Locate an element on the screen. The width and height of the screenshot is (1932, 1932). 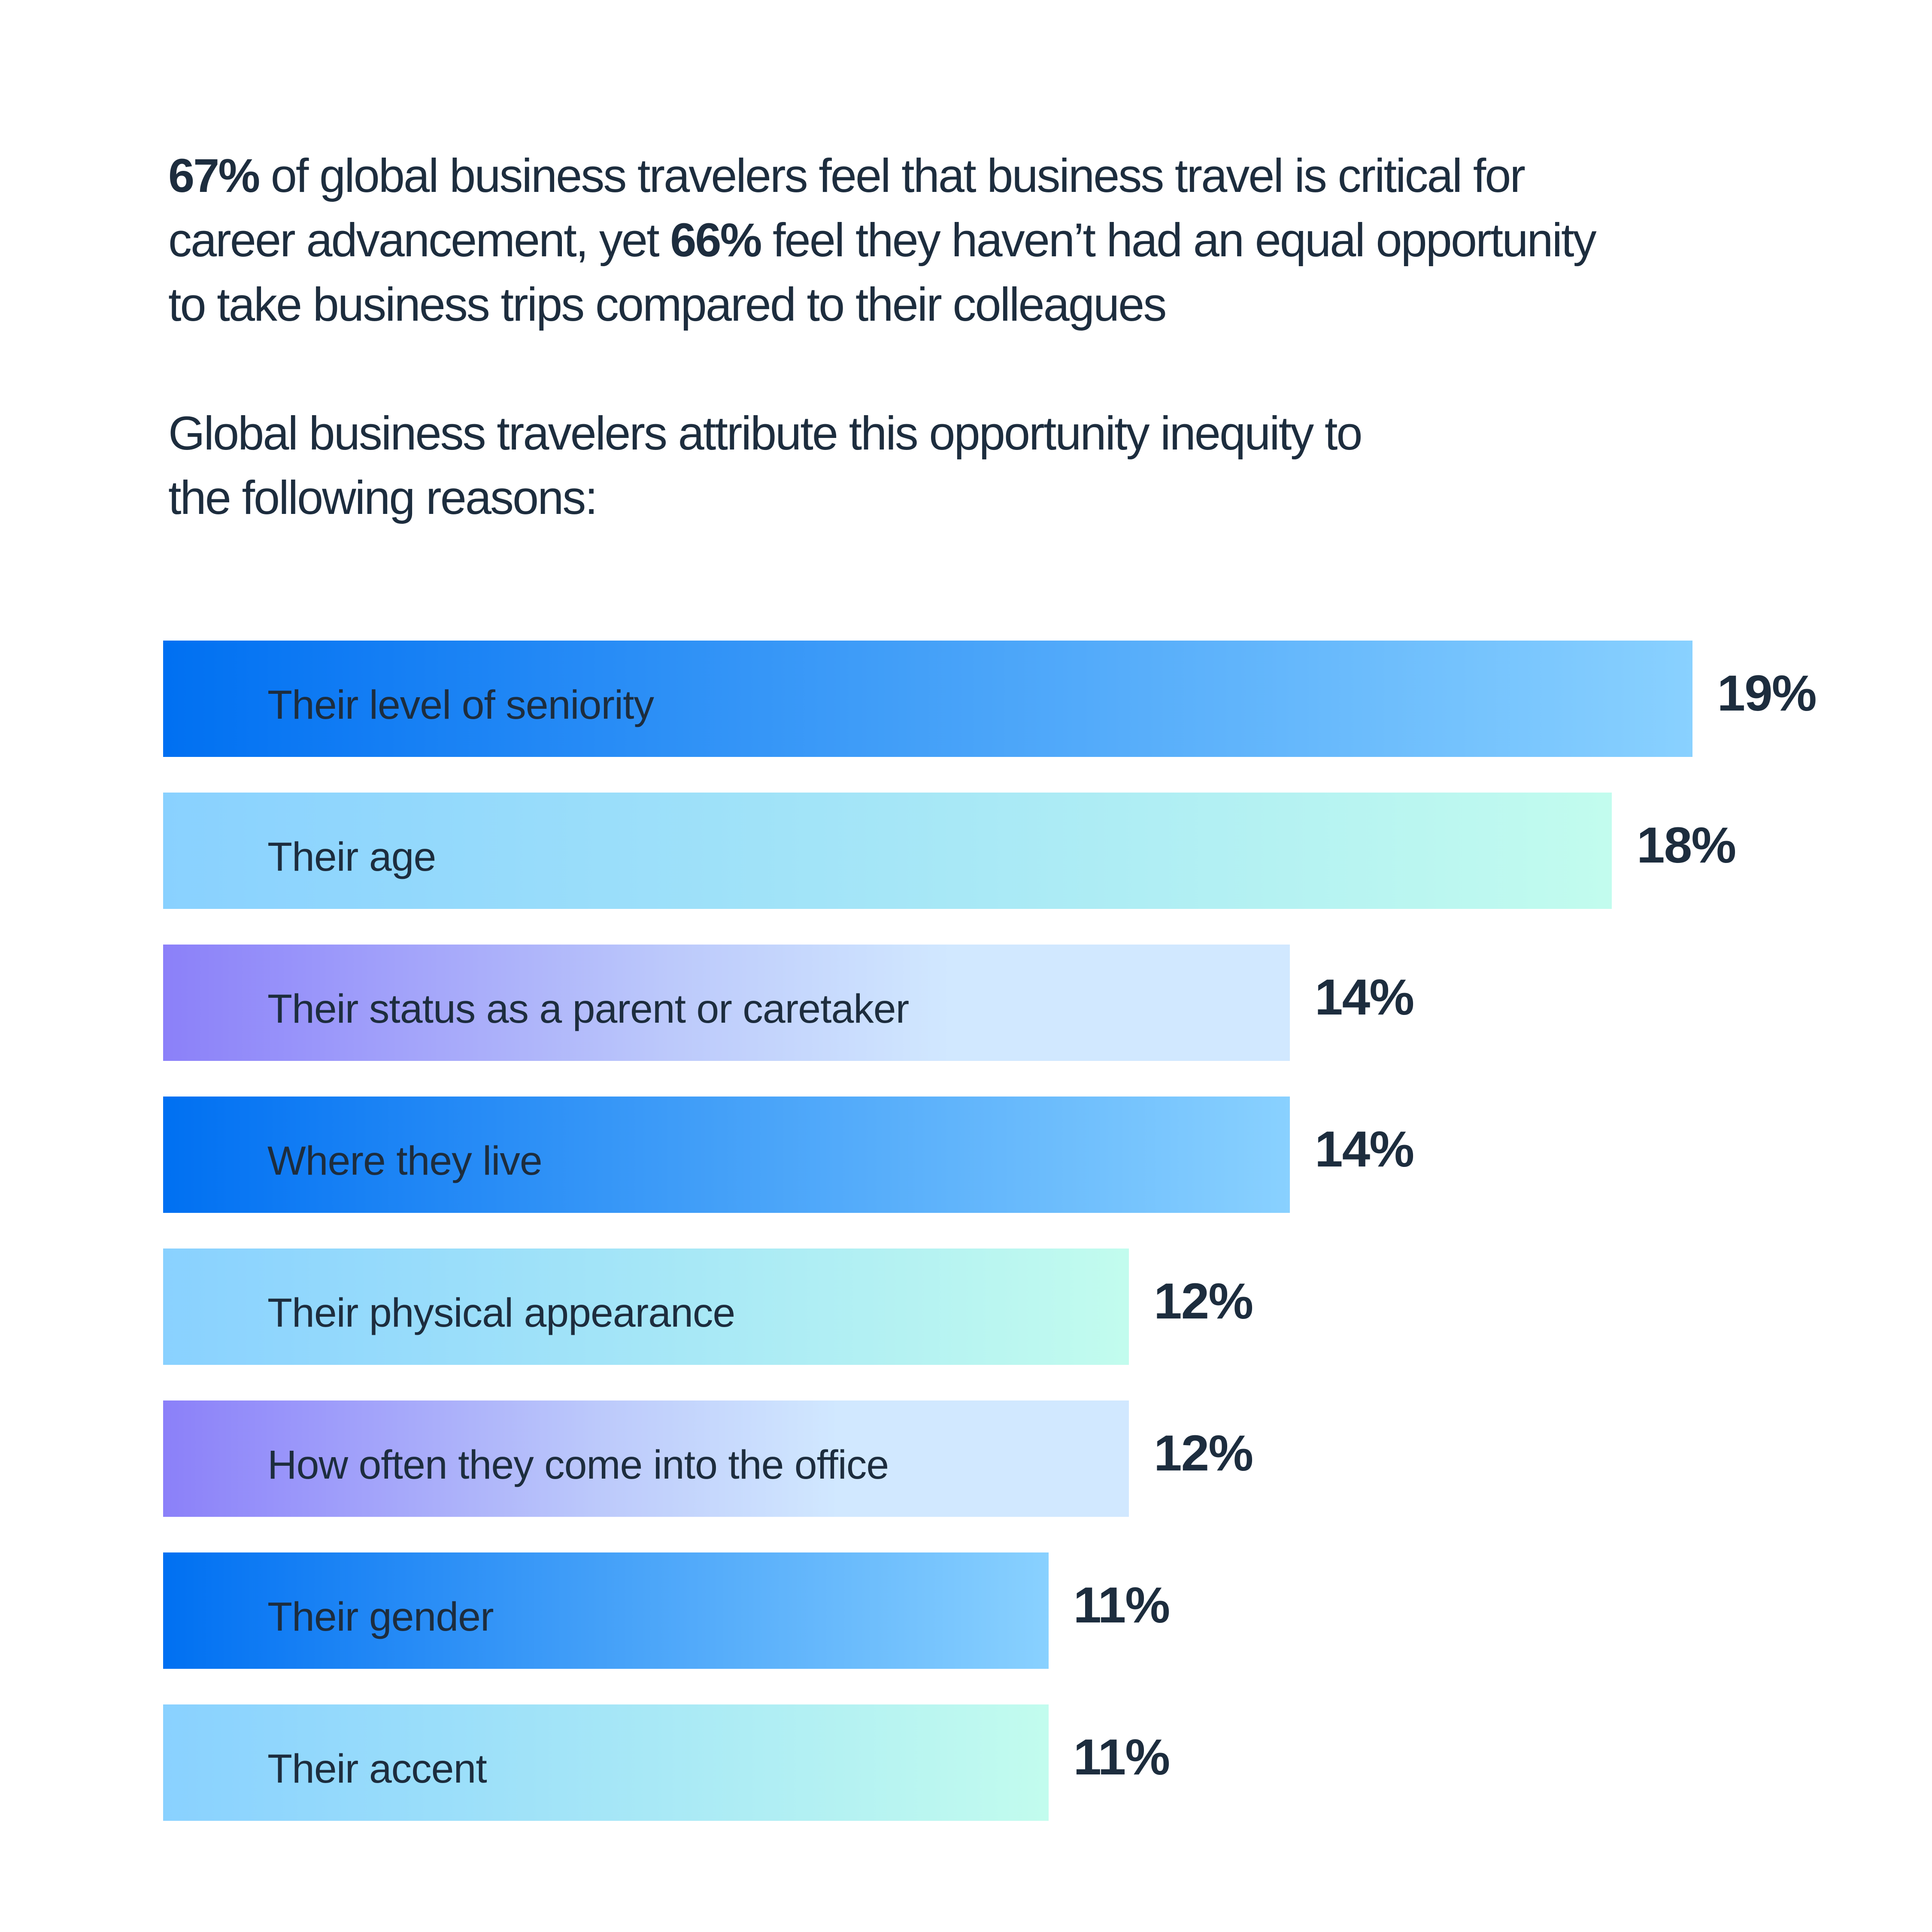
highlight-stat: 67% is located at coordinates (214, 175).